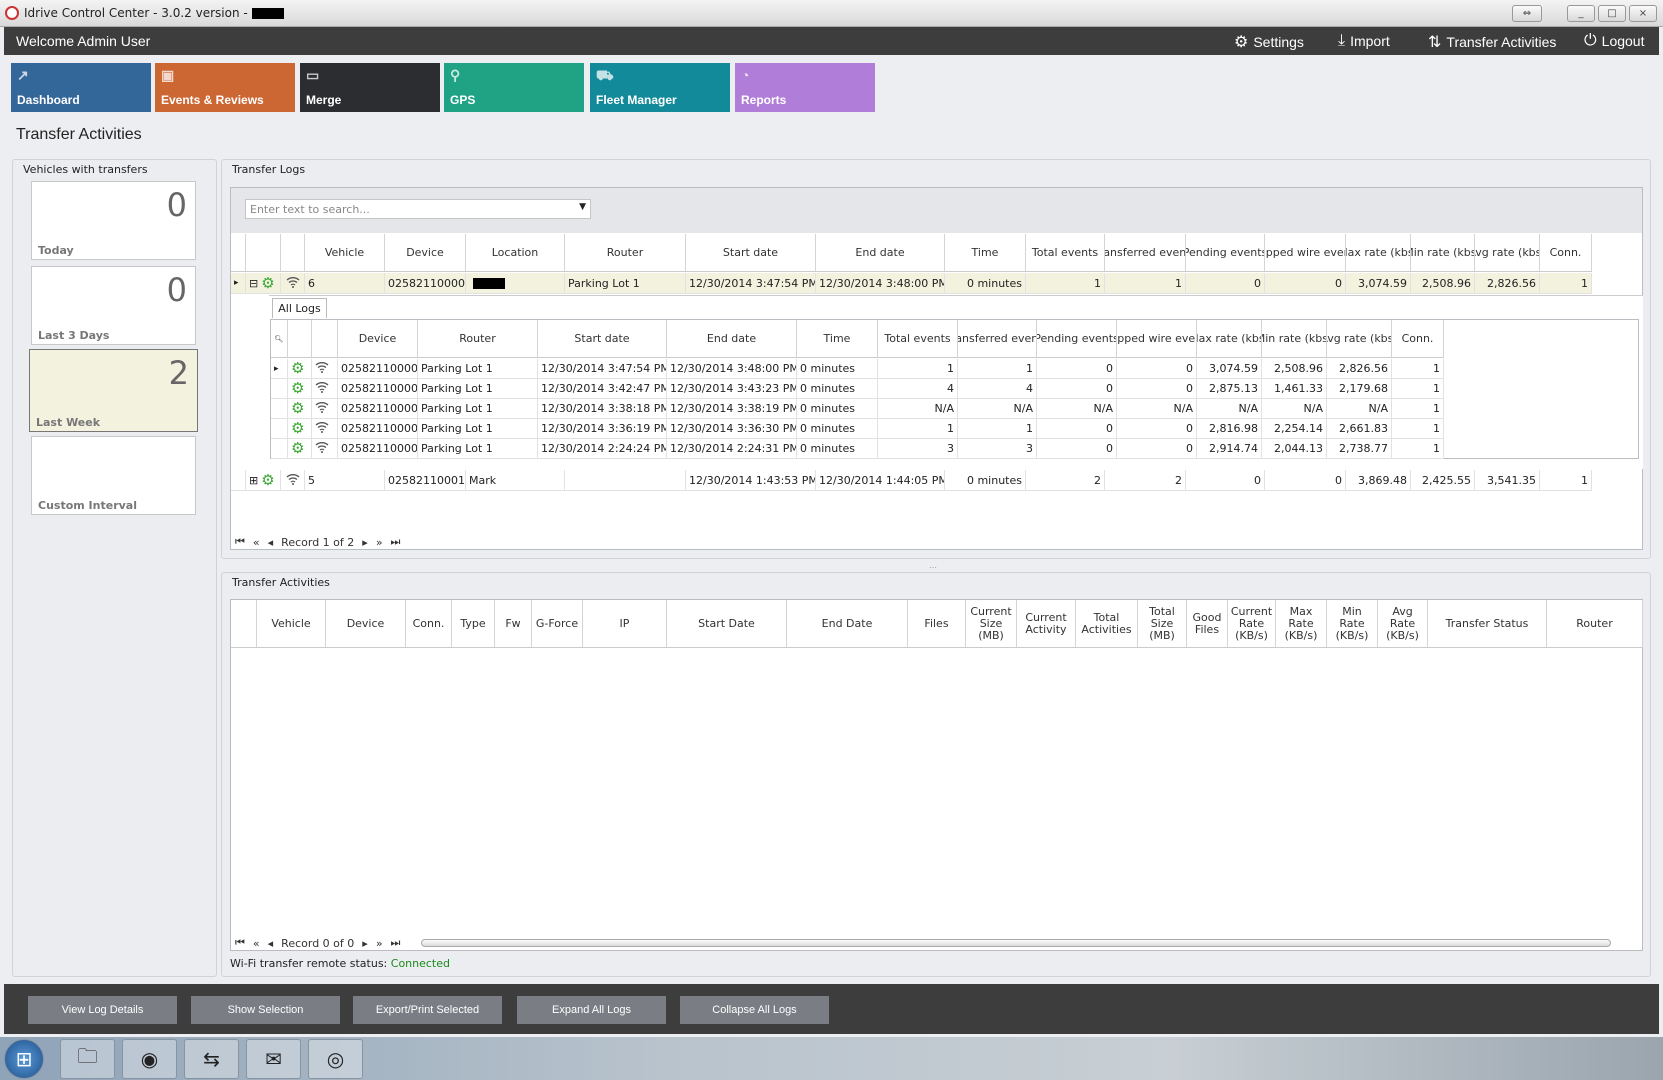  What do you see at coordinates (1352, 623) in the screenshot?
I see `column-header: Min Rate (KB/s)` at bounding box center [1352, 623].